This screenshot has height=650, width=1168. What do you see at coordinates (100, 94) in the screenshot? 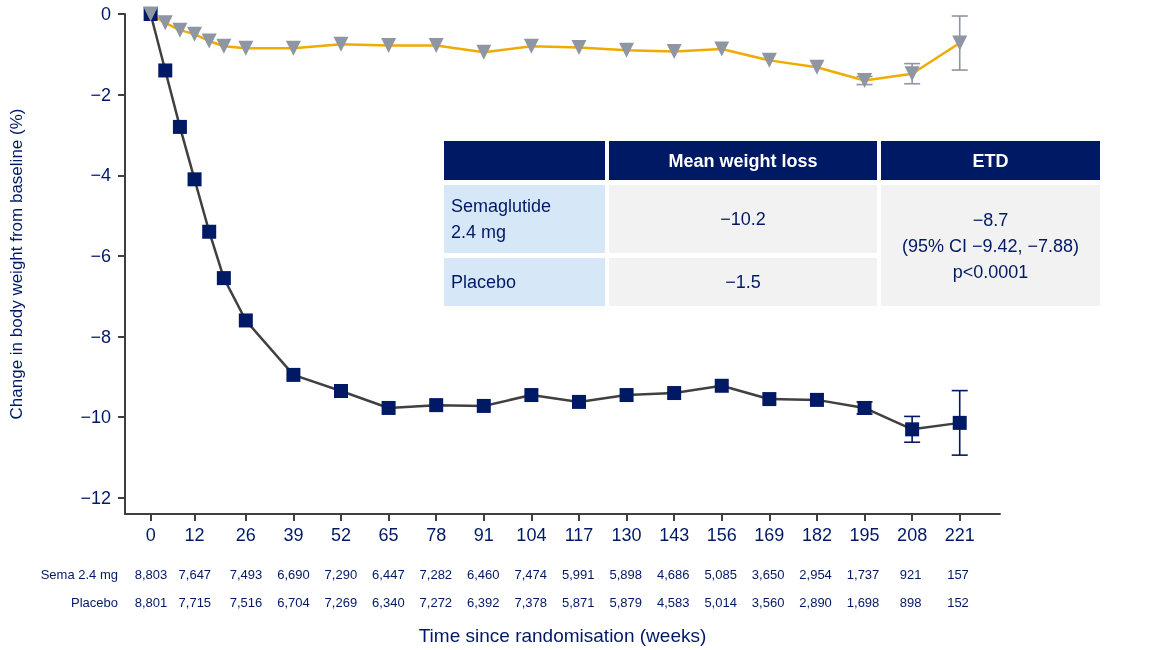
I see `y-tick-label: −2` at bounding box center [100, 94].